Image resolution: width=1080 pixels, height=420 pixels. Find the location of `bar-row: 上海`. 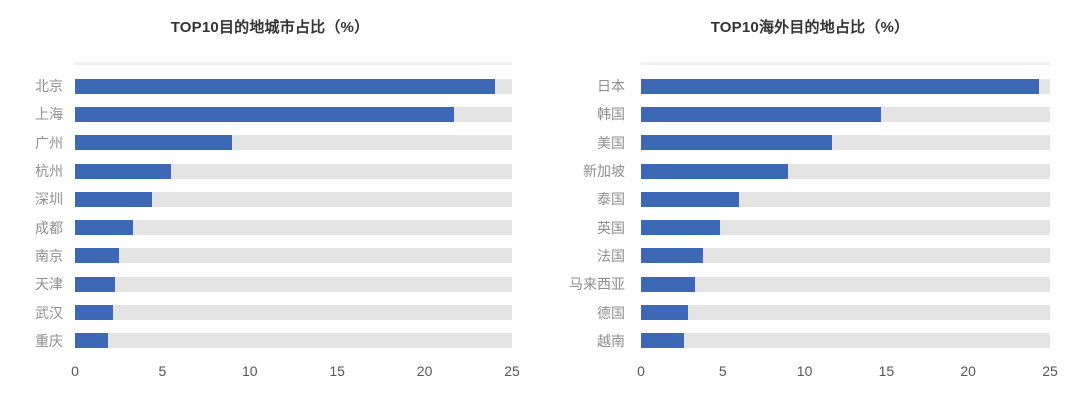

bar-row: 上海 is located at coordinates (256, 114).